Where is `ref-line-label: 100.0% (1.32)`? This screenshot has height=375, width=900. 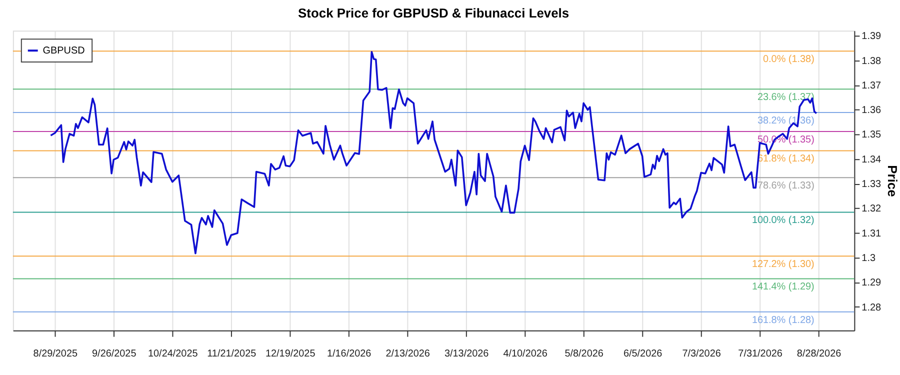
ref-line-label: 100.0% (1.32) is located at coordinates (783, 220).